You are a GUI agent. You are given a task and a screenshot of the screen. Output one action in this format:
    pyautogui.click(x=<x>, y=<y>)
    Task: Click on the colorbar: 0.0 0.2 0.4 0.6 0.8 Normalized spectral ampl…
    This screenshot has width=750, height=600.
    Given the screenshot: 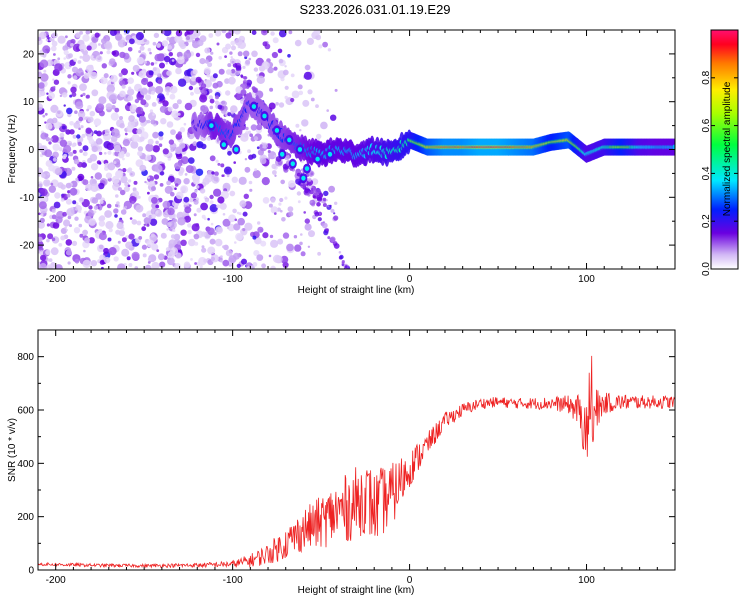 What is the action you would take?
    pyautogui.click(x=720, y=152)
    